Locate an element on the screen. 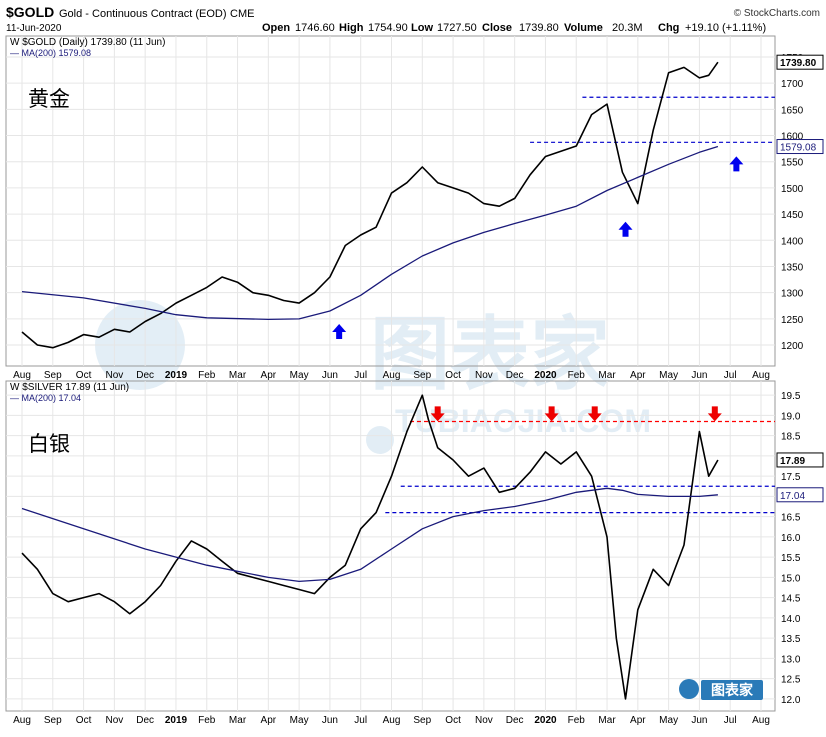 This screenshot has height=737, width=826. gold-y-tick-label: 1400 is located at coordinates (792, 241).